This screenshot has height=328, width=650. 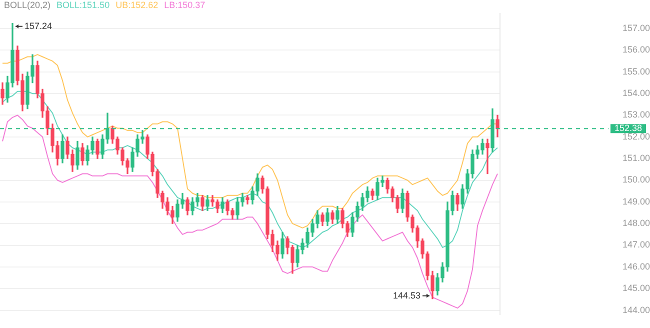 I want to click on annotation: 157.24, so click(x=38, y=25).